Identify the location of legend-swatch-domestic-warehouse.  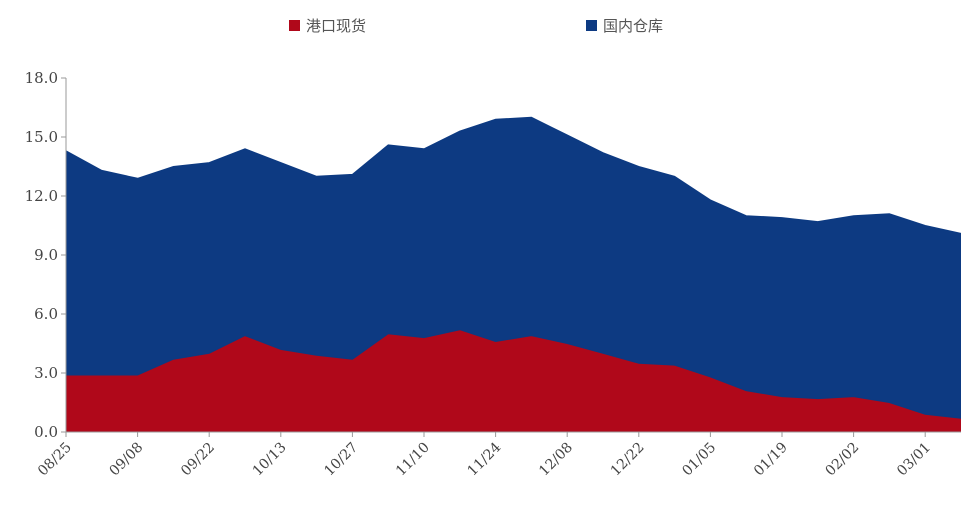
(591, 25).